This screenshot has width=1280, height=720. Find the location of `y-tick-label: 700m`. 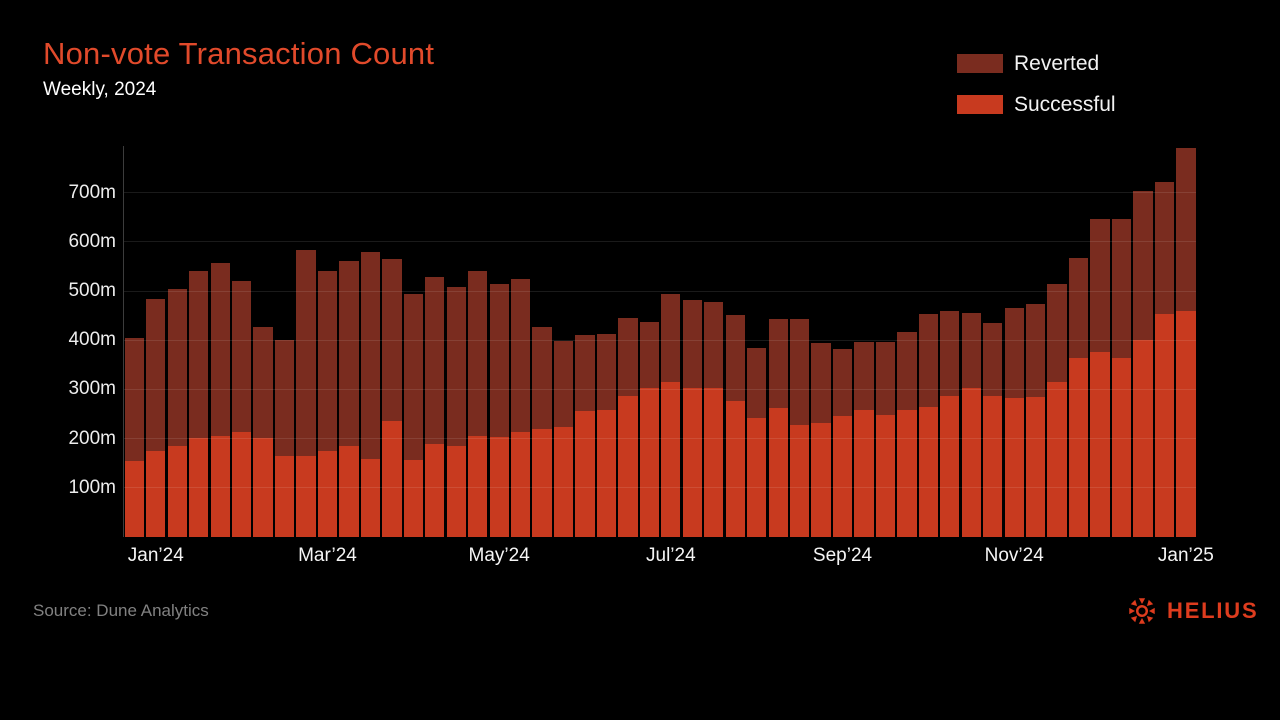

y-tick-label: 700m is located at coordinates (92, 192).